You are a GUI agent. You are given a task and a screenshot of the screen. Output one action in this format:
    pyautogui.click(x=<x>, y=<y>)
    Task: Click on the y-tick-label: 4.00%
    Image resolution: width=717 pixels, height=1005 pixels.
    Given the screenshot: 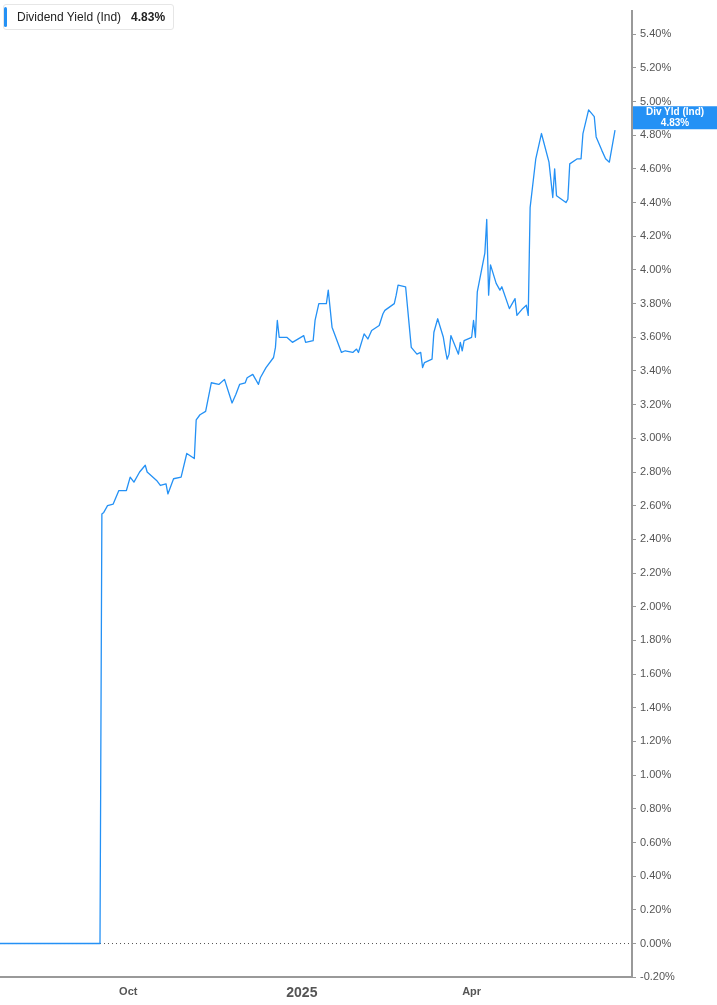 What is the action you would take?
    pyautogui.click(x=656, y=268)
    